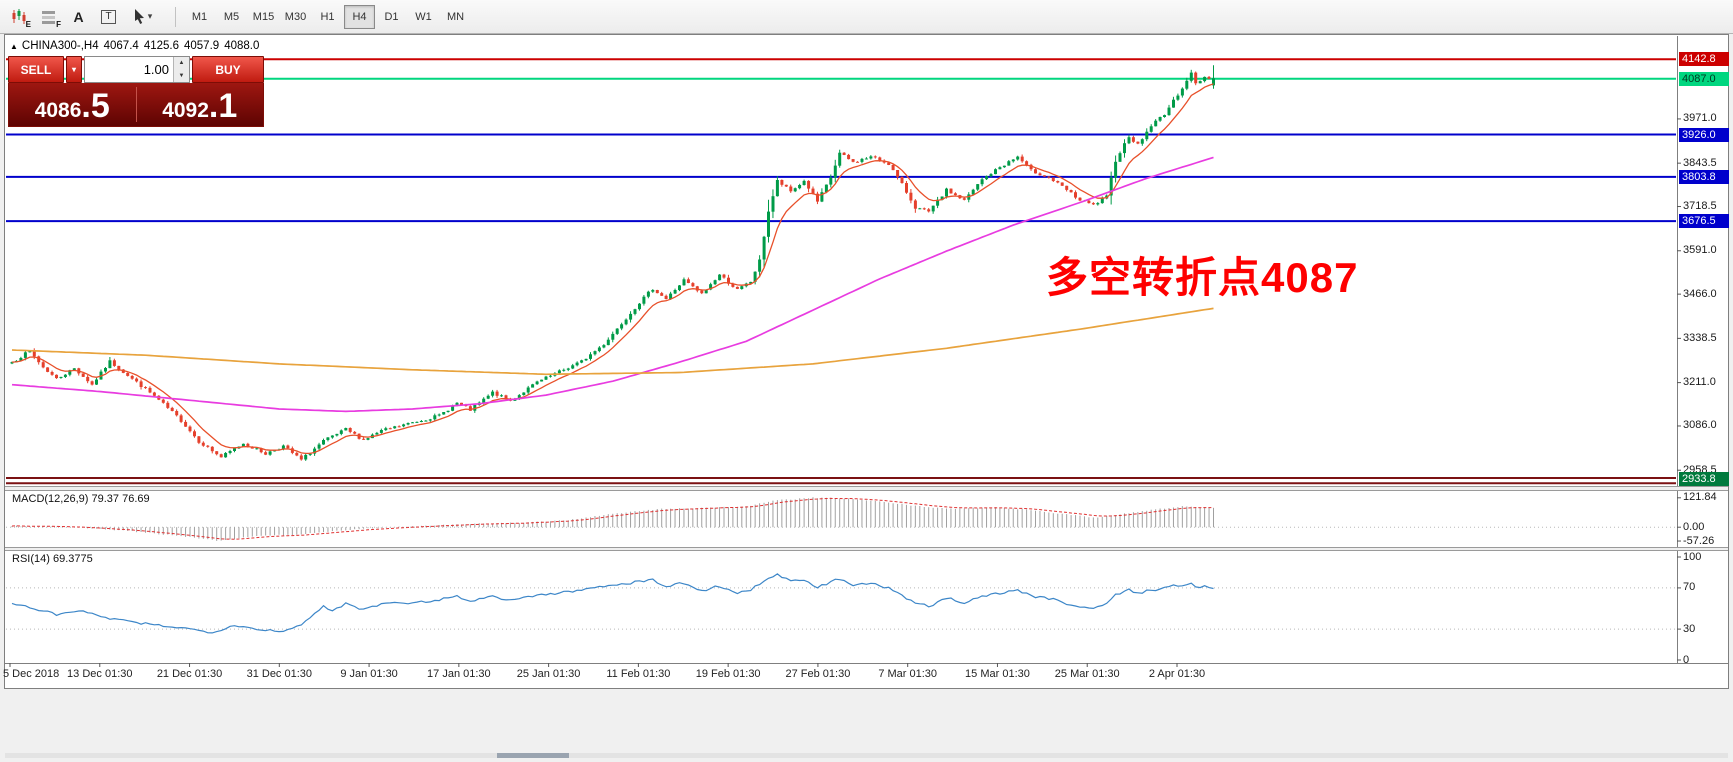 The height and width of the screenshot is (762, 1733). I want to click on date-label: 25 Jan 01:30, so click(548, 674).